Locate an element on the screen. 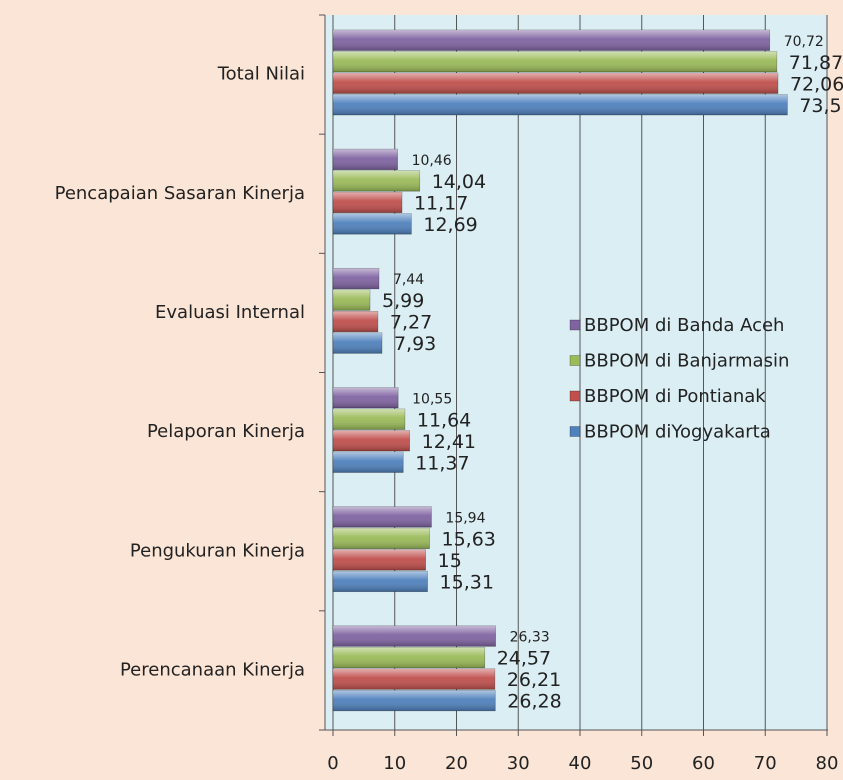  data-label: 72,06 is located at coordinates (816, 84).